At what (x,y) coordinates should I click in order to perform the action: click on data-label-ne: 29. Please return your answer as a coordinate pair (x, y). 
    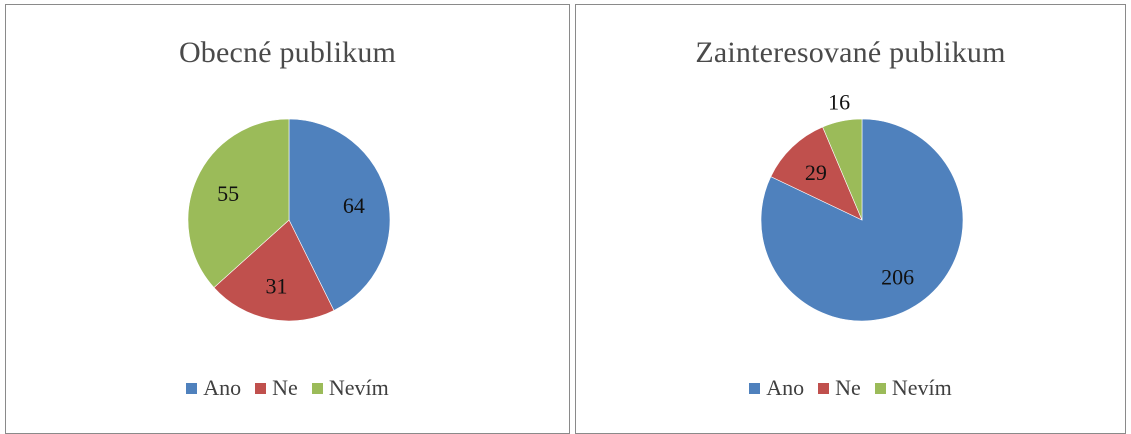
    Looking at the image, I should click on (816, 172).